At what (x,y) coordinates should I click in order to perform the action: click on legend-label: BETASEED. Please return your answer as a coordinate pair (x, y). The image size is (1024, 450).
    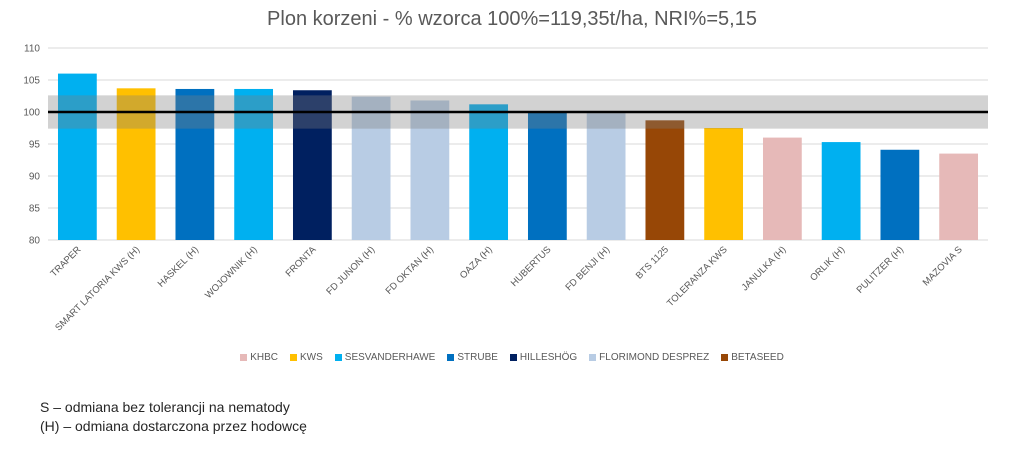
    Looking at the image, I should click on (757, 357).